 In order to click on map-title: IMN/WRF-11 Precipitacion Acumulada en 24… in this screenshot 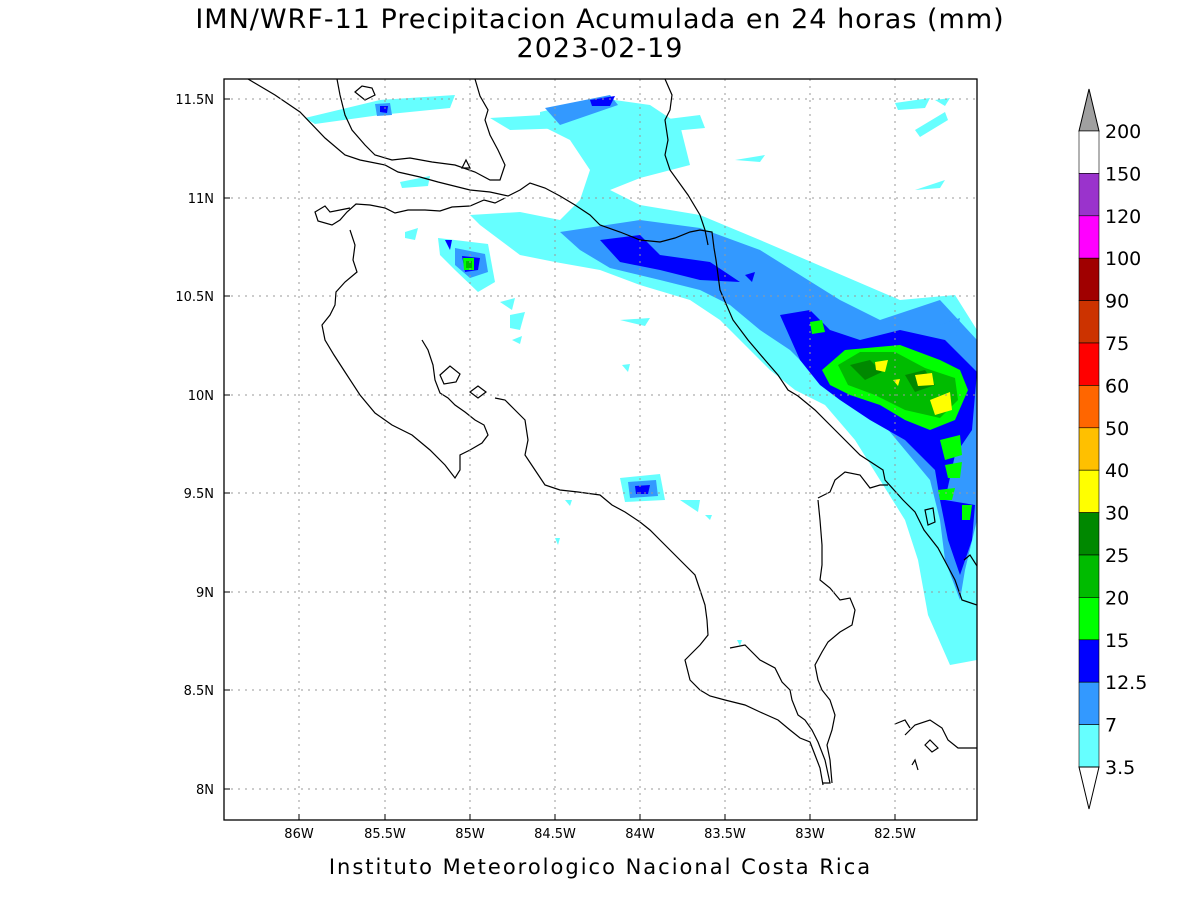, I will do `click(600, 19)`.